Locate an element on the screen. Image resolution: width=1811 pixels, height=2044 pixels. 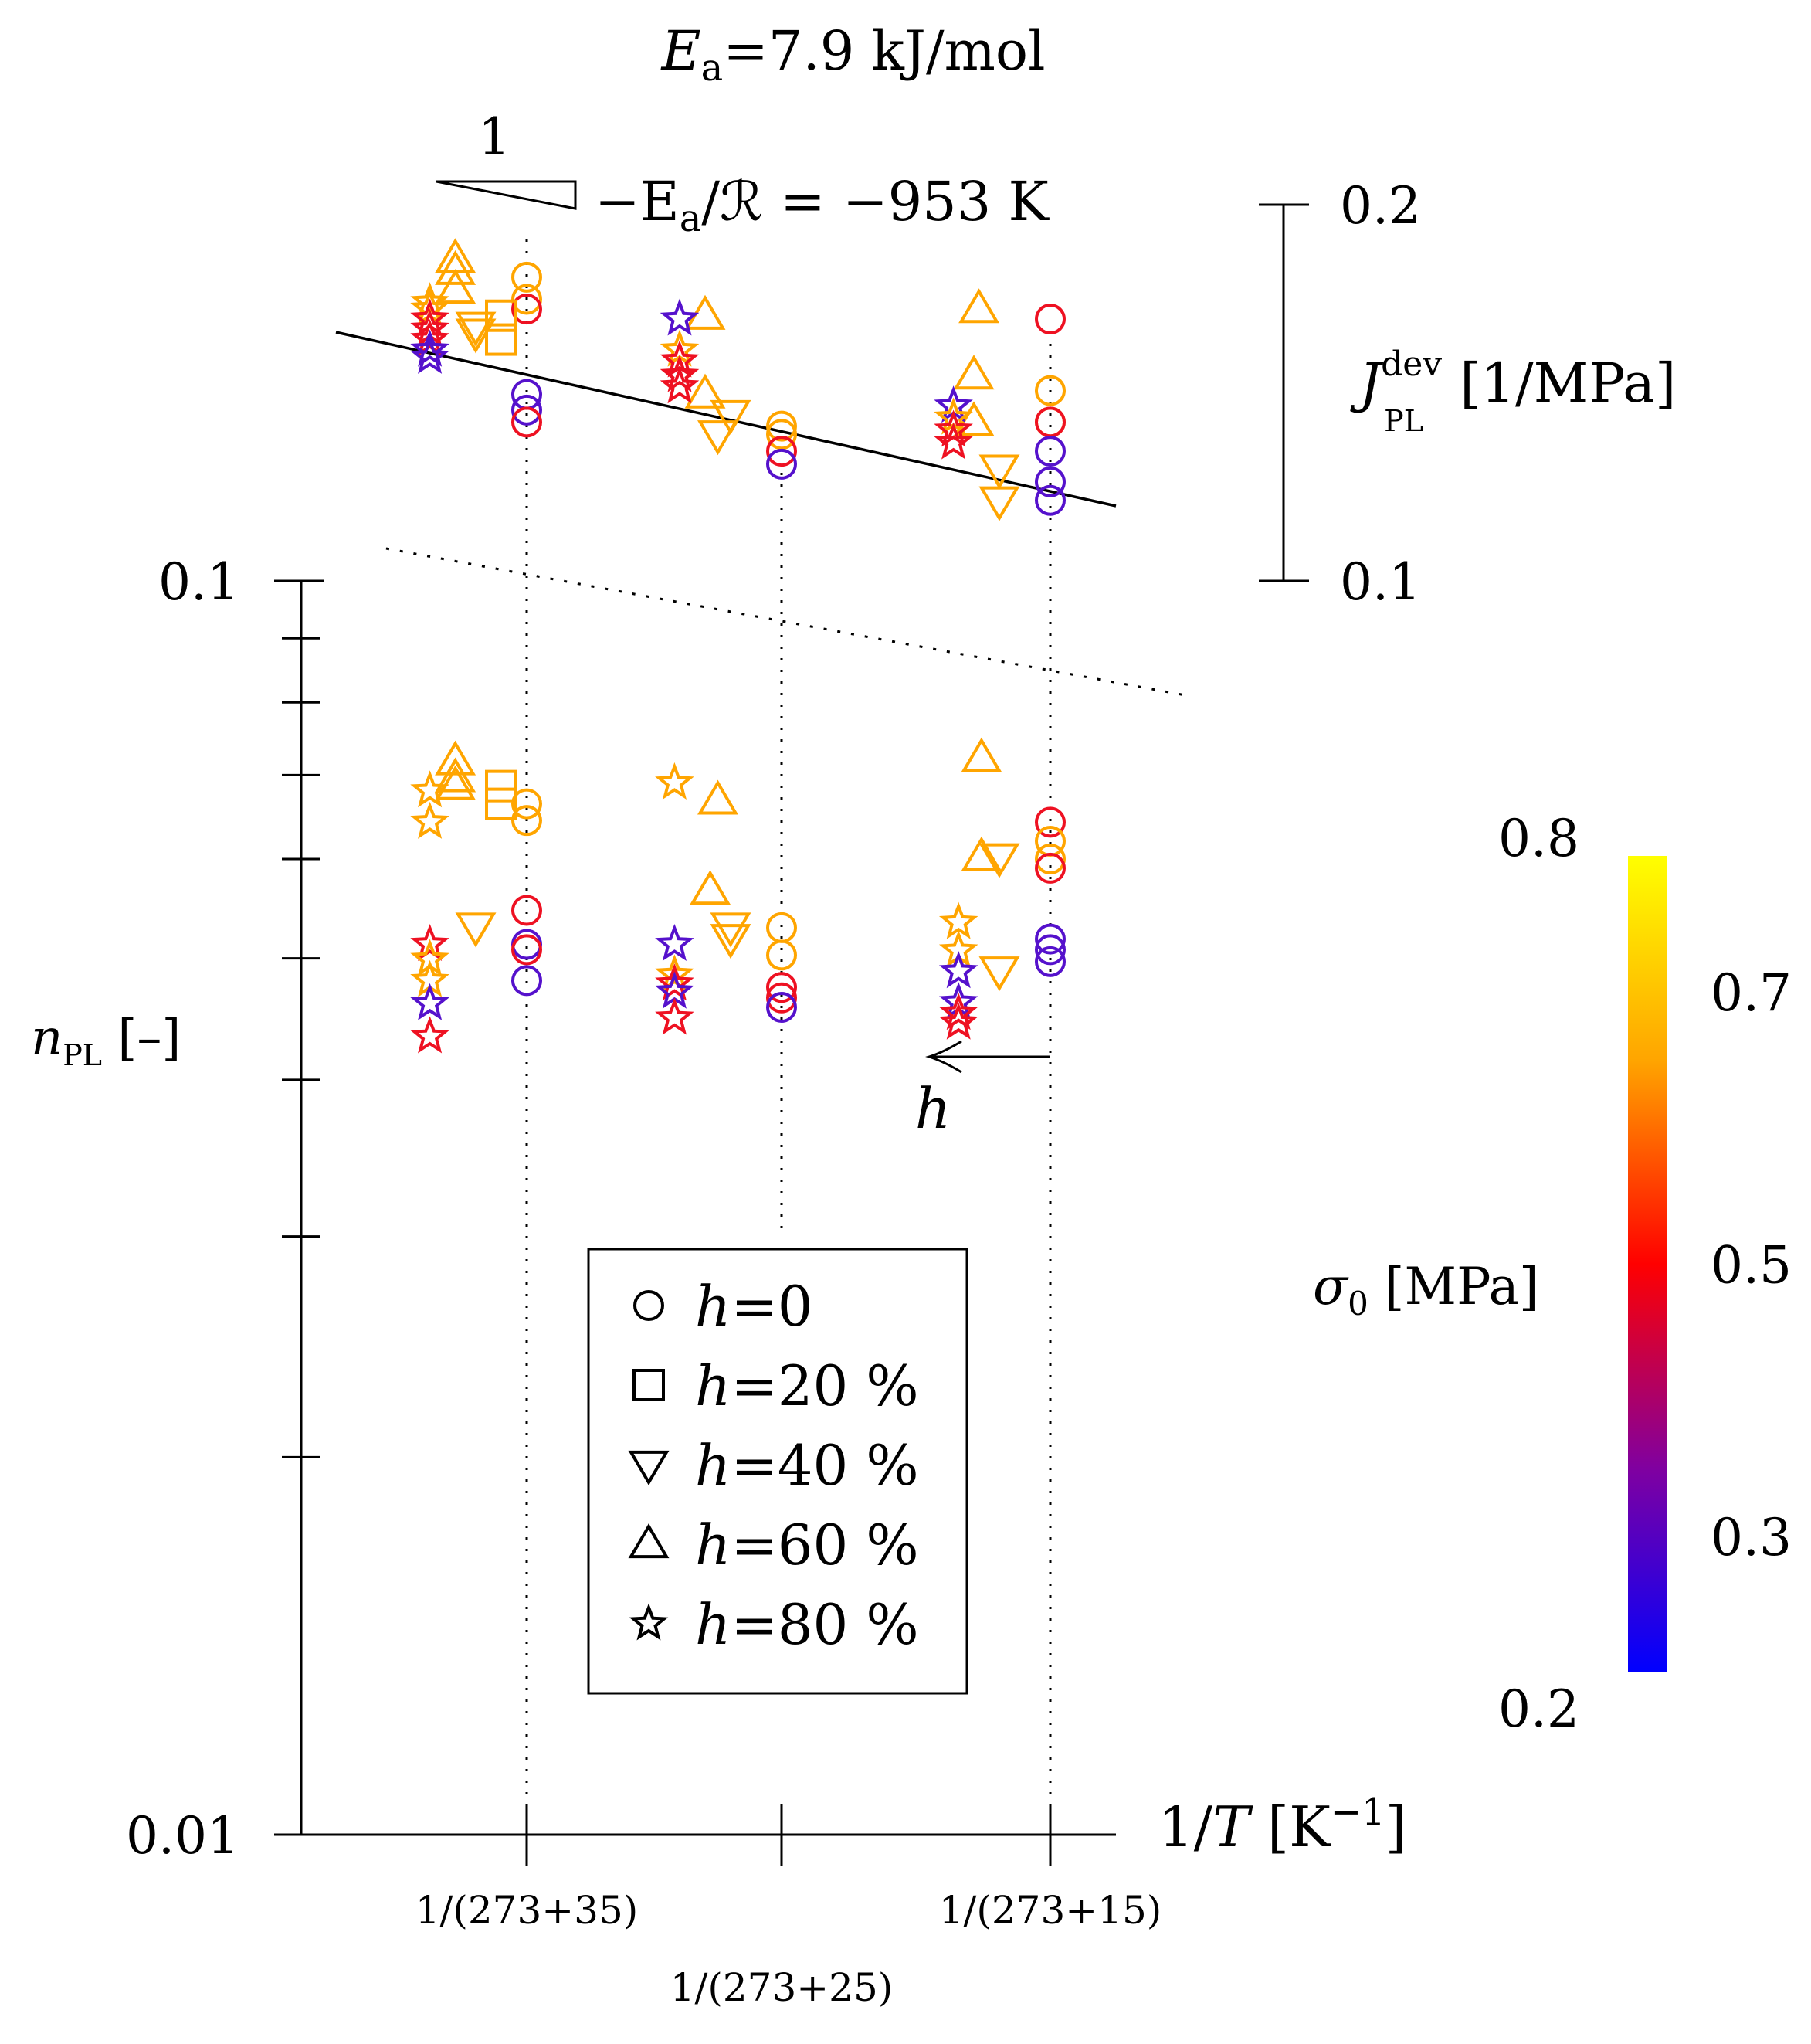
right-axis: 0.2 0.1 is located at coordinates (1340, 394).